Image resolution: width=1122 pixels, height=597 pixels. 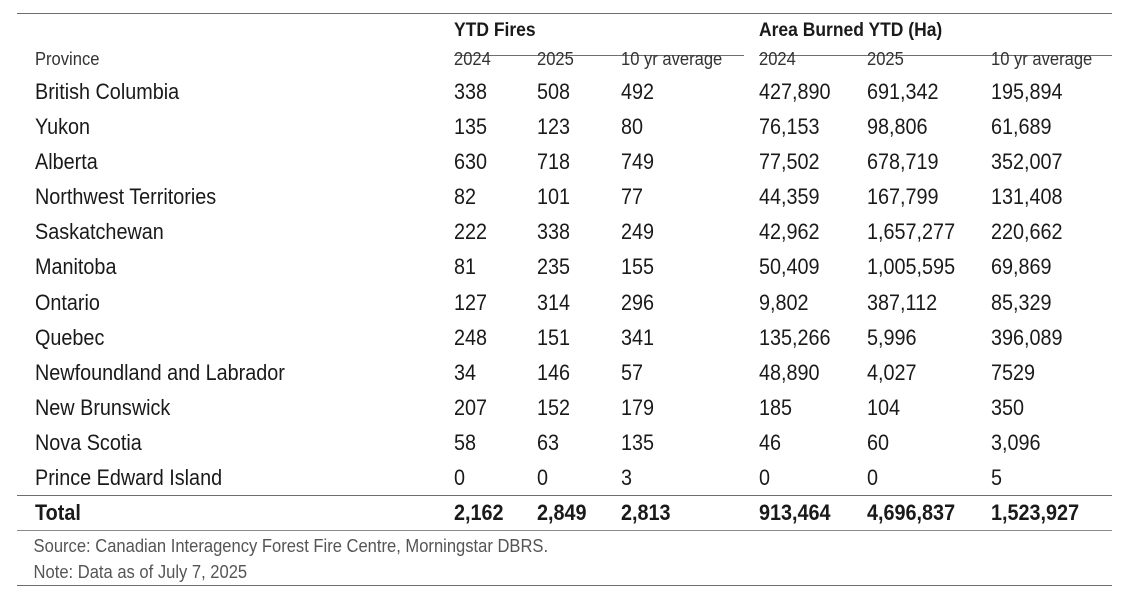 What do you see at coordinates (789, 162) in the screenshot?
I see `table-cell: 77,502` at bounding box center [789, 162].